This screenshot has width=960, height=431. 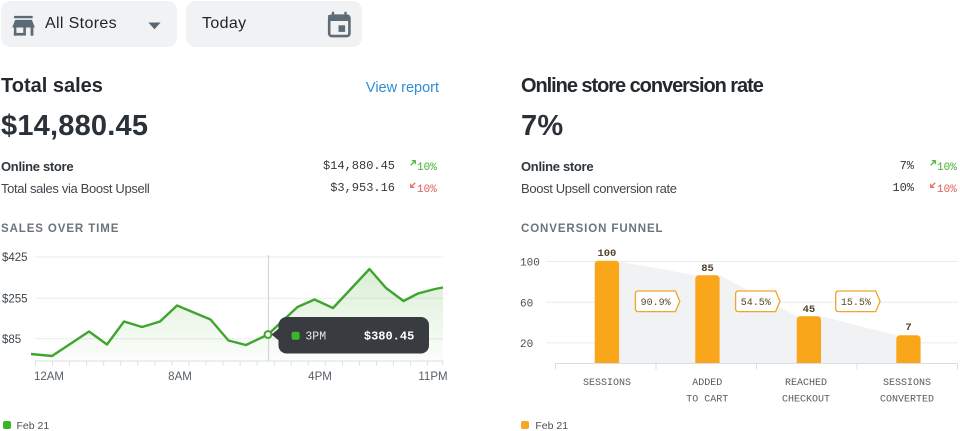 What do you see at coordinates (656, 303) in the screenshot?
I see `svg-text: 90.9%` at bounding box center [656, 303].